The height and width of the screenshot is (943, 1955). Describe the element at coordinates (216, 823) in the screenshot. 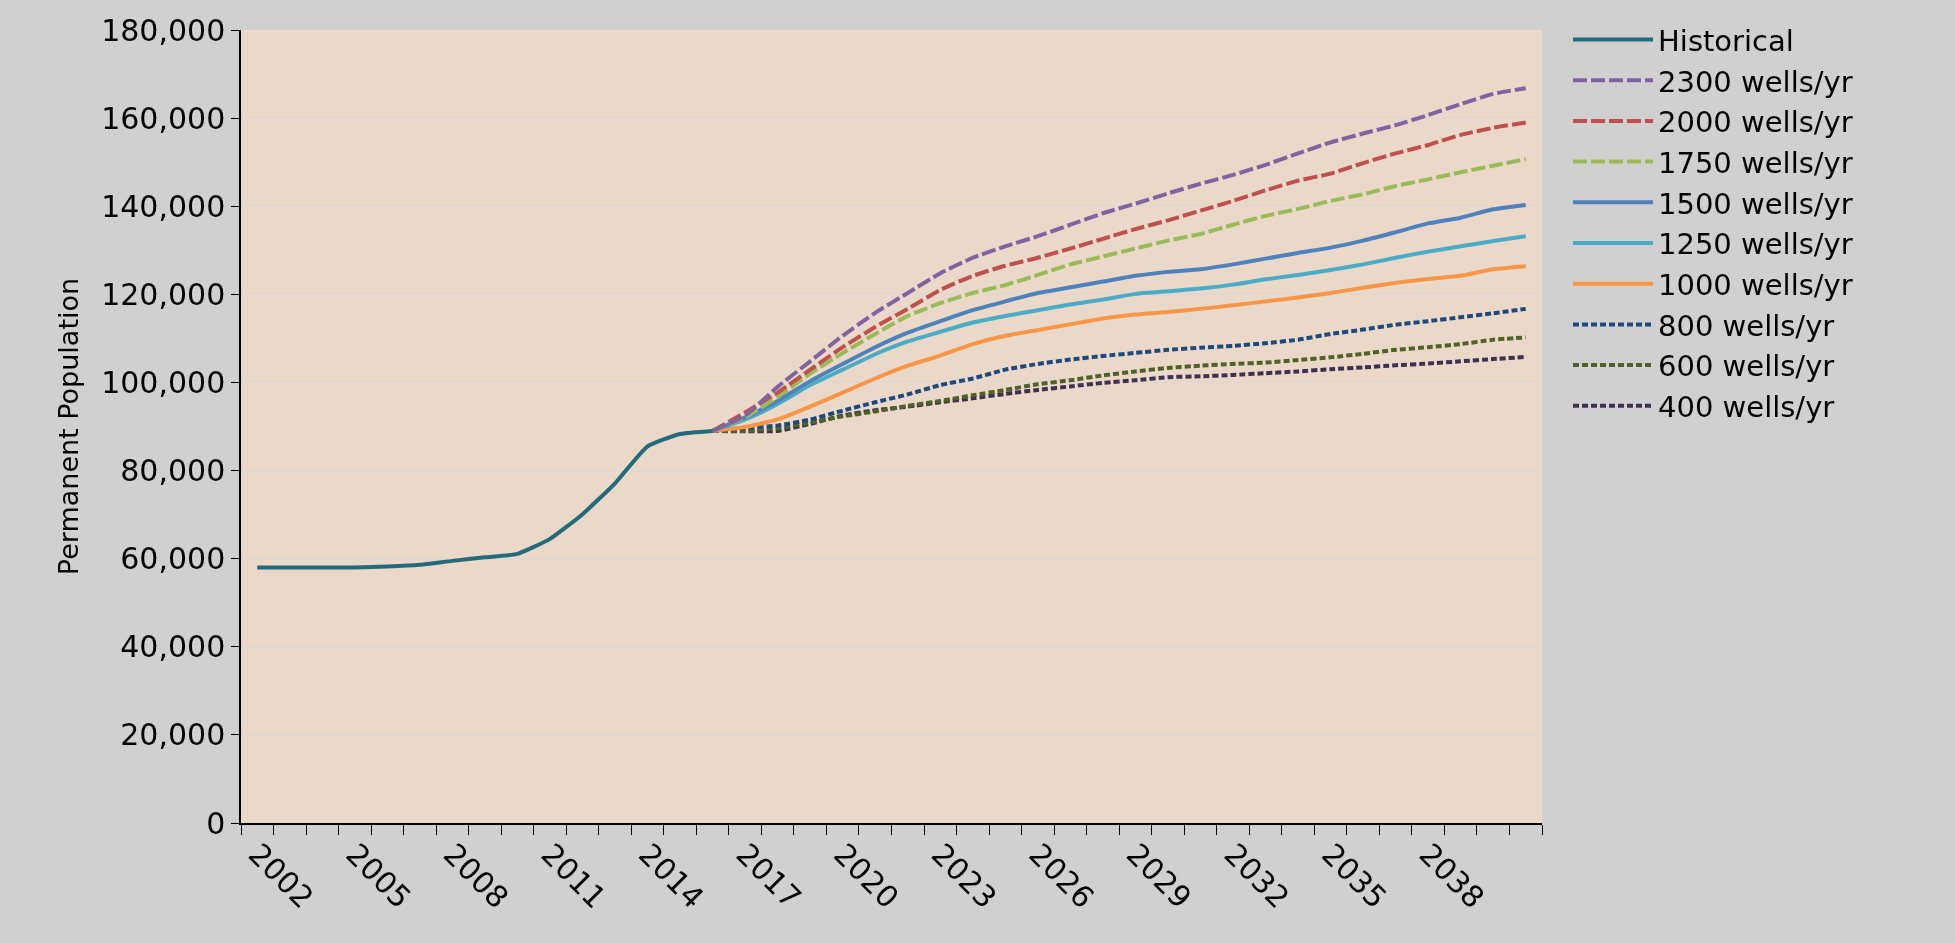

I see `y-tick-label: 0` at that location.